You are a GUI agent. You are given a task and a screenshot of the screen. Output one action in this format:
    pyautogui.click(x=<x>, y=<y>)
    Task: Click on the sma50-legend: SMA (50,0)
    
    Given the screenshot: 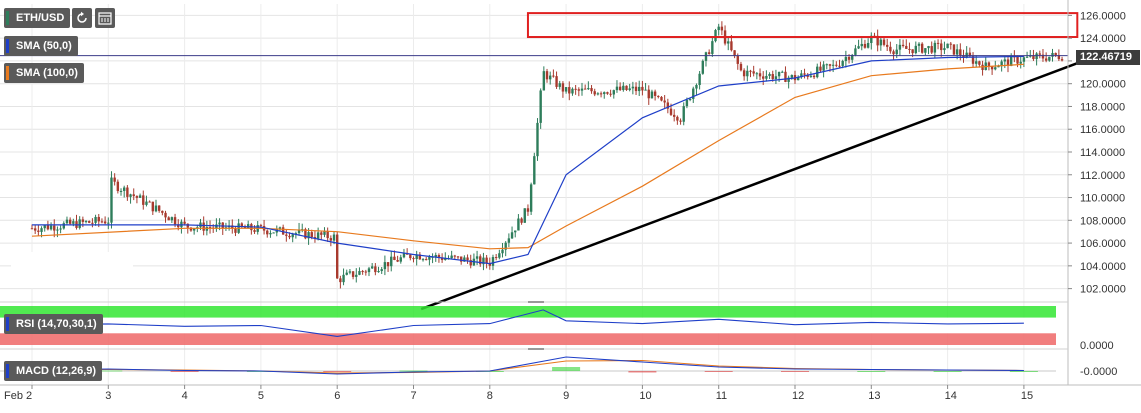 What is the action you would take?
    pyautogui.click(x=41, y=46)
    